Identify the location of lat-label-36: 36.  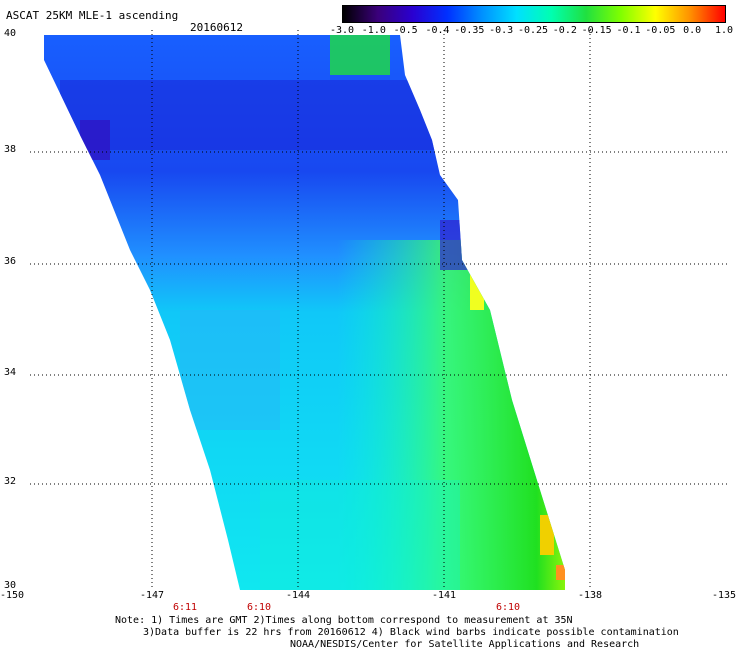
(10, 261).